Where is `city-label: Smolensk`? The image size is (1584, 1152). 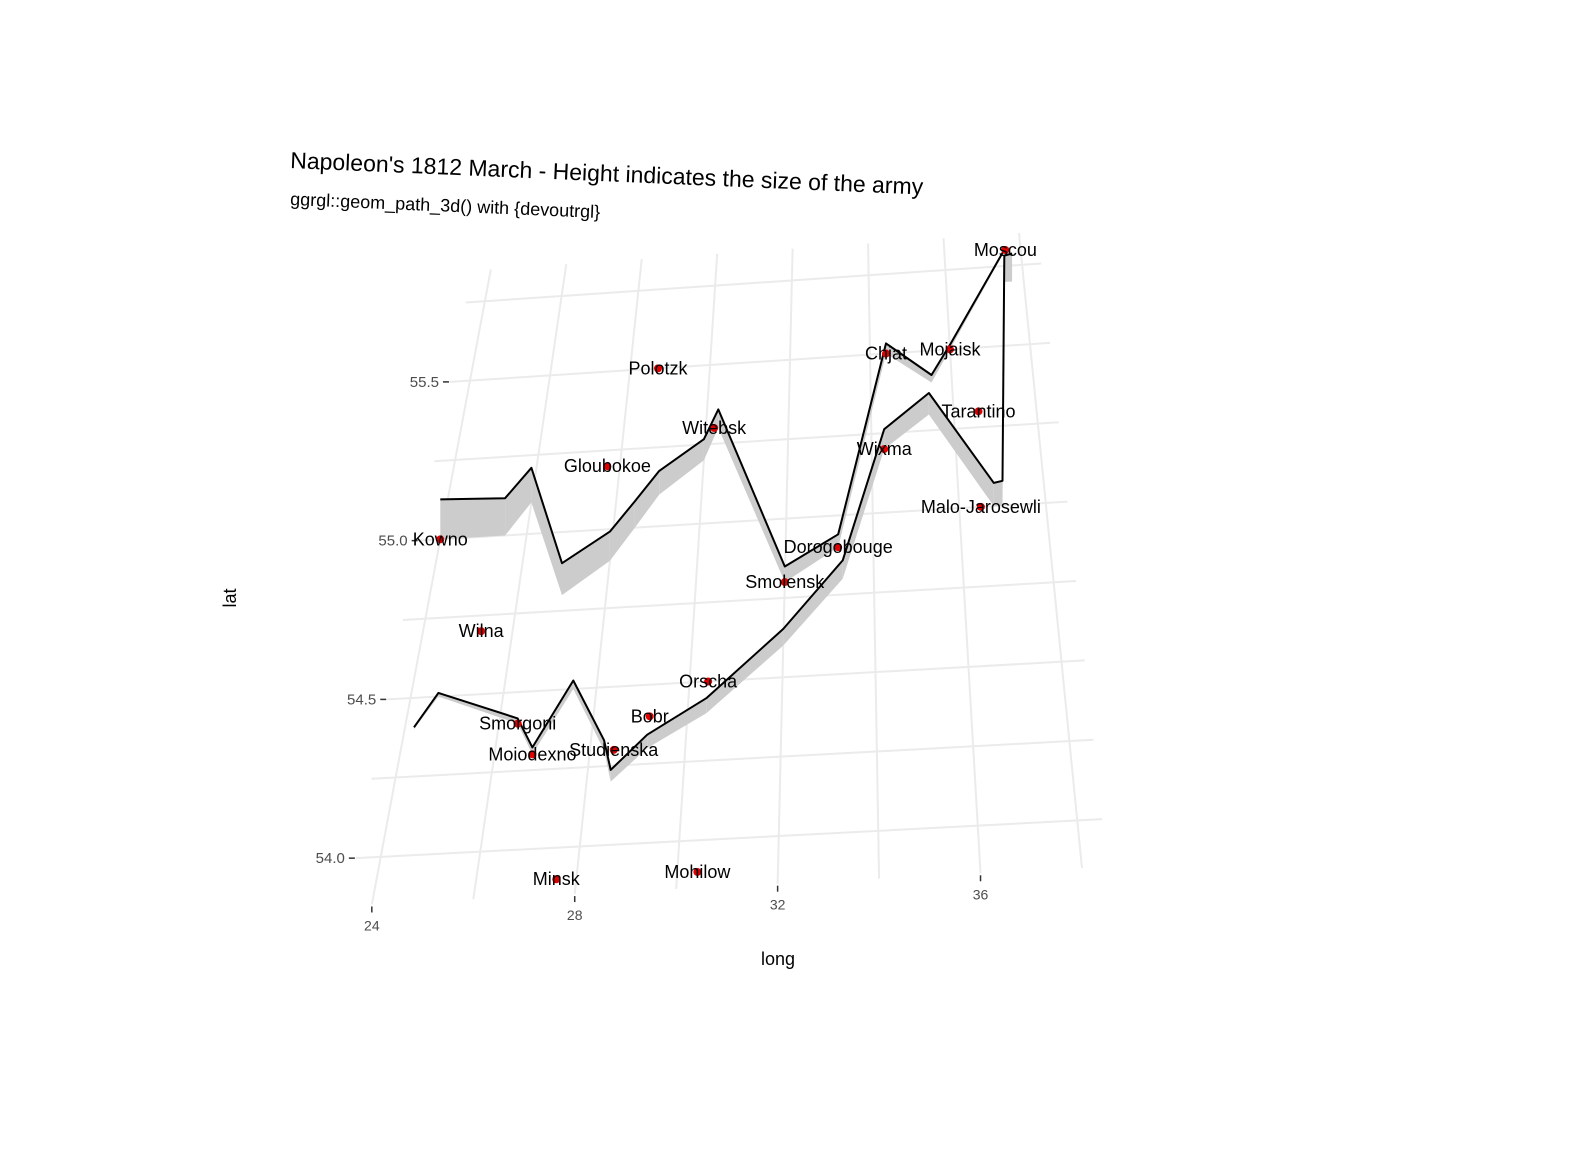 city-label: Smolensk is located at coordinates (785, 582).